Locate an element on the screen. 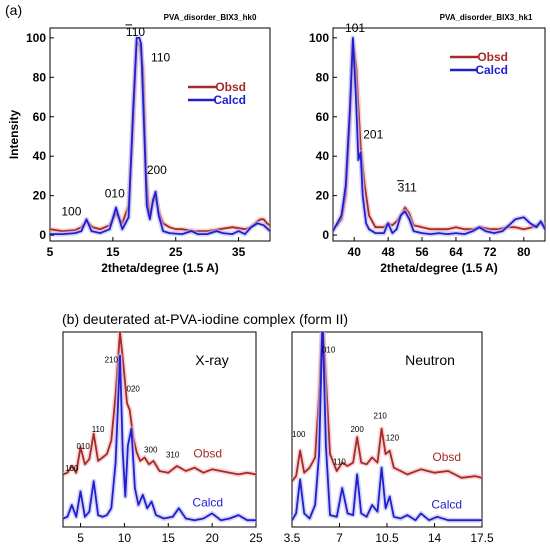  x-tick-label: 20 is located at coordinates (212, 538).